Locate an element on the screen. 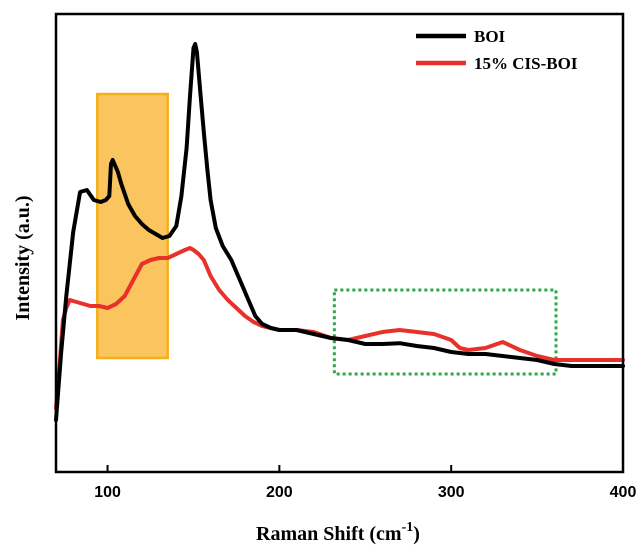 The height and width of the screenshot is (548, 640). legend: BOI 15% CIS-BOI is located at coordinates (497, 50).